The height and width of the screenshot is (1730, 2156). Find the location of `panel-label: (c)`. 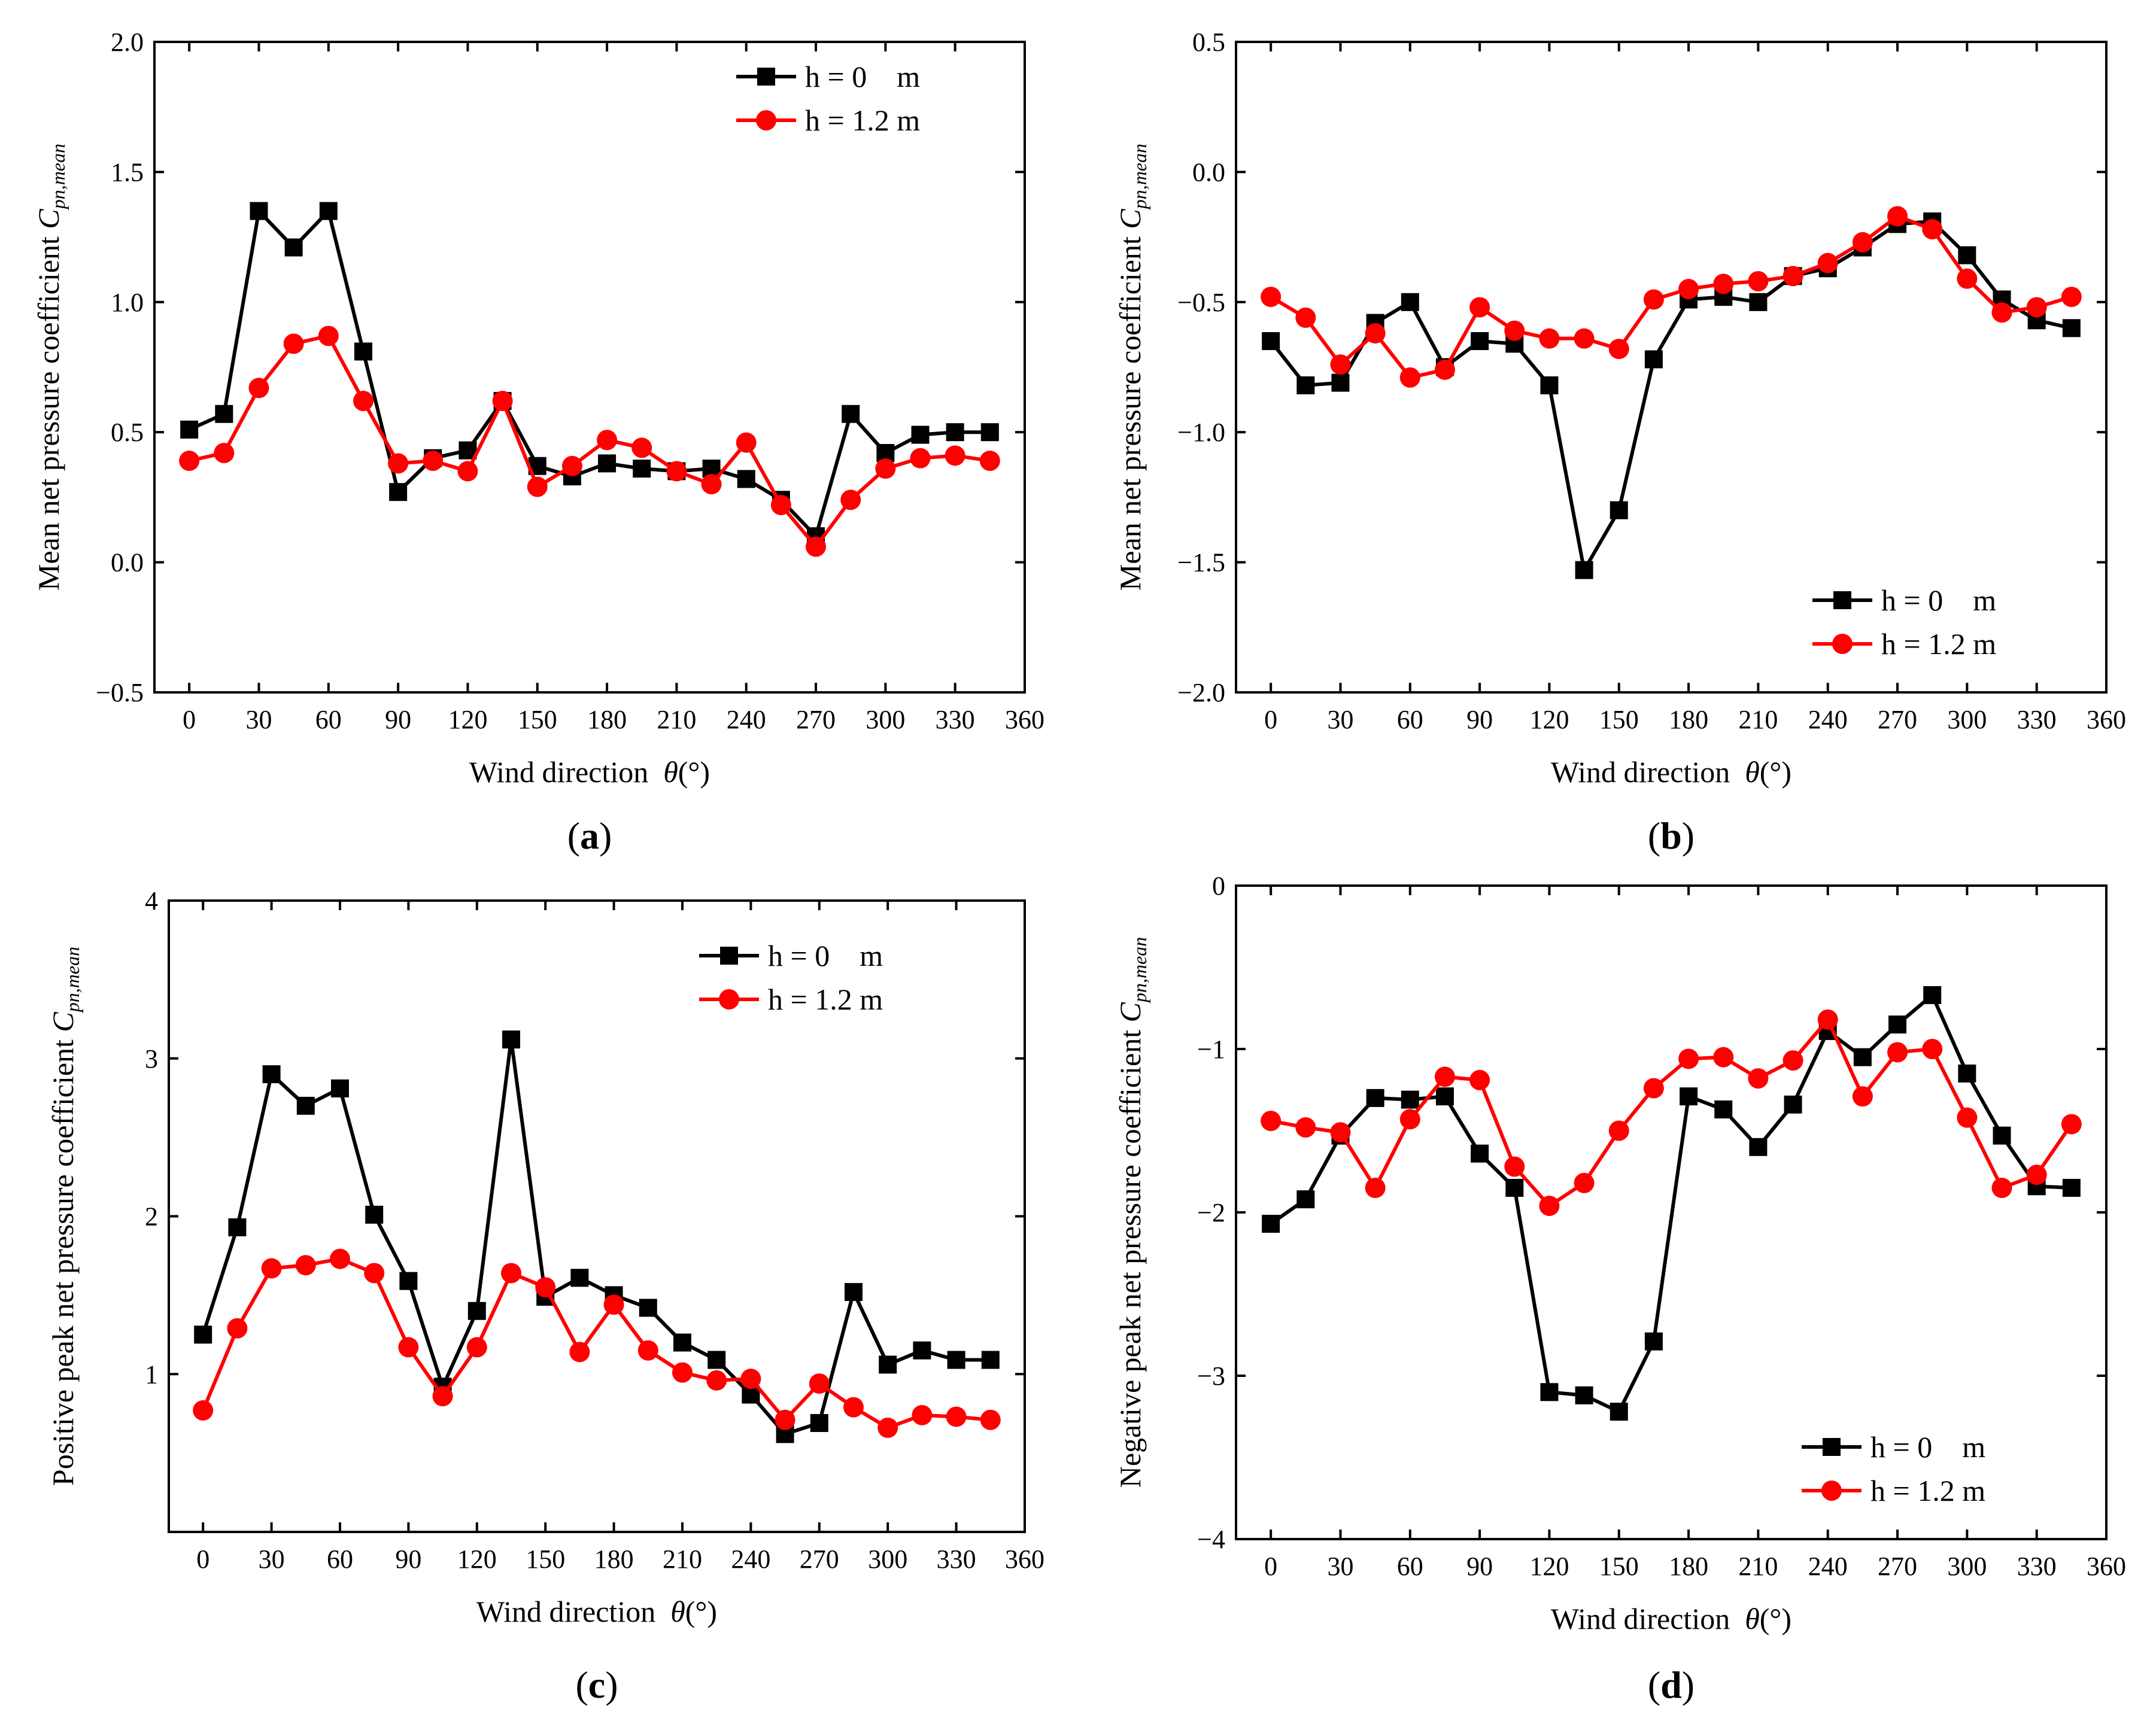

panel-label: (c) is located at coordinates (596, 1685).